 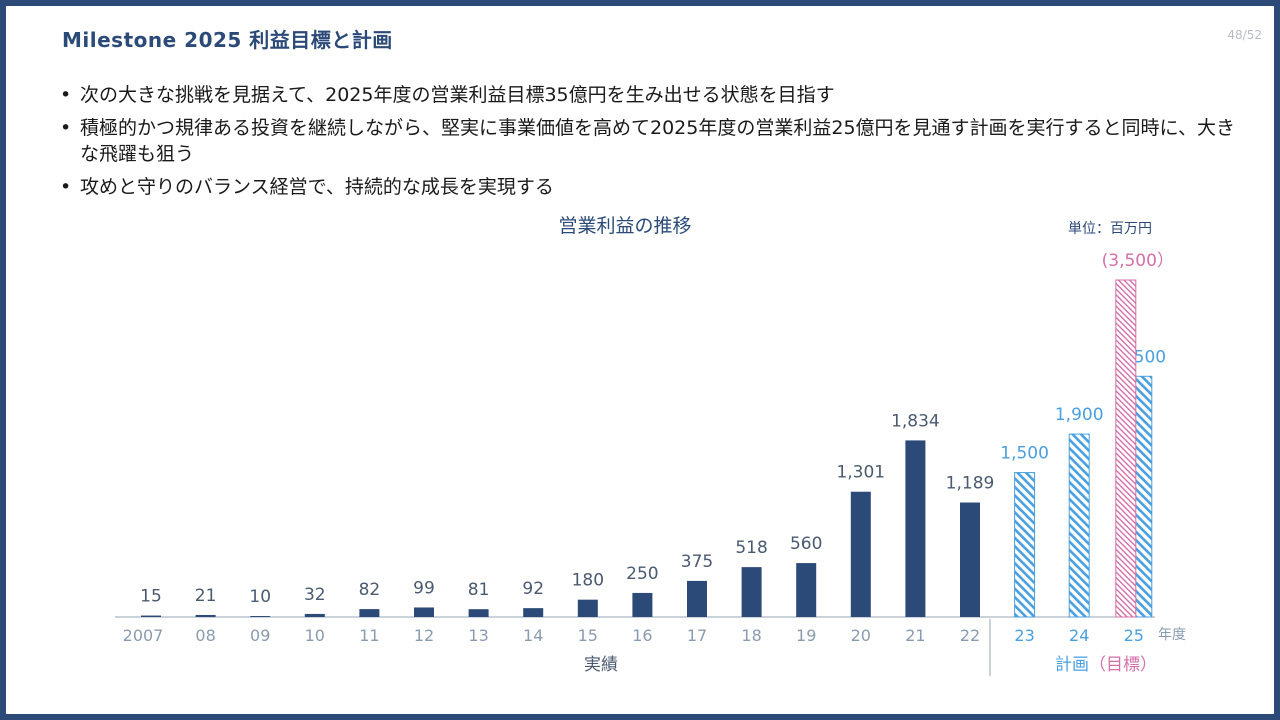 What do you see at coordinates (1072, 665) in the screenshot?
I see `group-label-plan-text: 計画` at bounding box center [1072, 665].